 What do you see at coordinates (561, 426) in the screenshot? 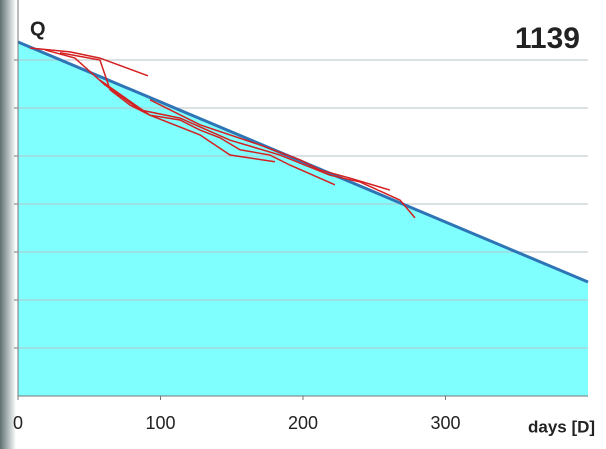
I see `x-axis-label: days [D]` at bounding box center [561, 426].